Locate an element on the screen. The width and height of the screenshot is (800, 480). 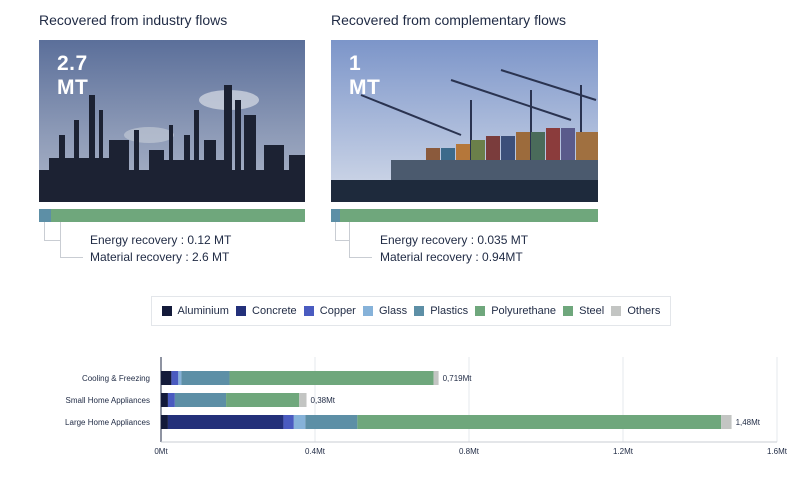
legend-label: Polyurethane is located at coordinates (524, 311).